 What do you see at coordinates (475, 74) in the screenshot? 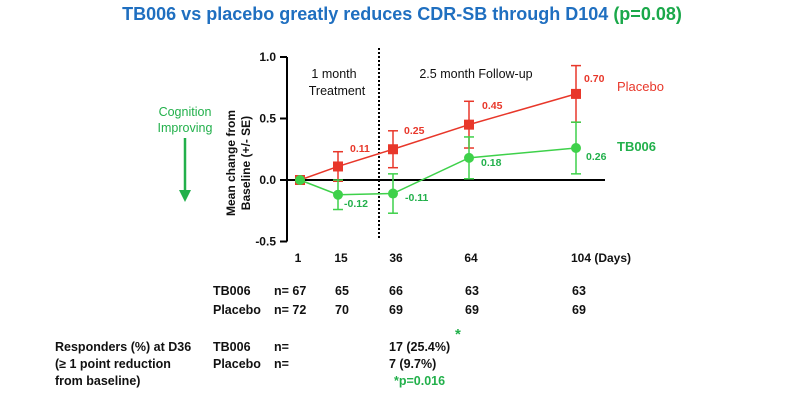
I see `phase2-label: 2.5 month Follow-up` at bounding box center [475, 74].